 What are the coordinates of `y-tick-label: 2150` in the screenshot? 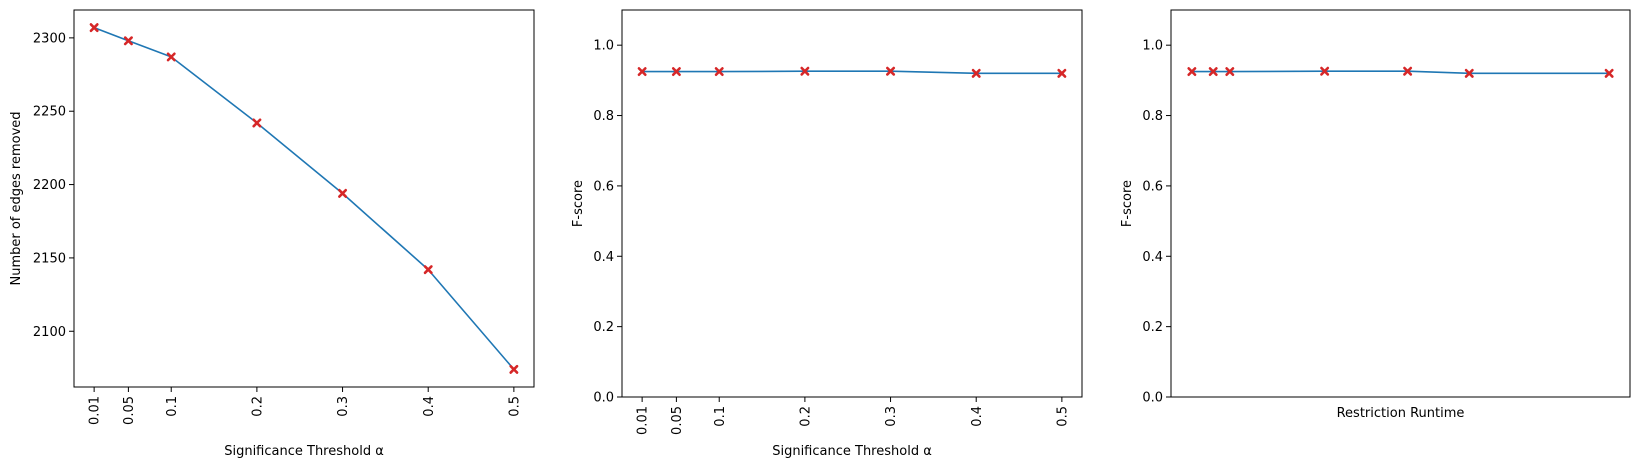 It's located at (49, 258).